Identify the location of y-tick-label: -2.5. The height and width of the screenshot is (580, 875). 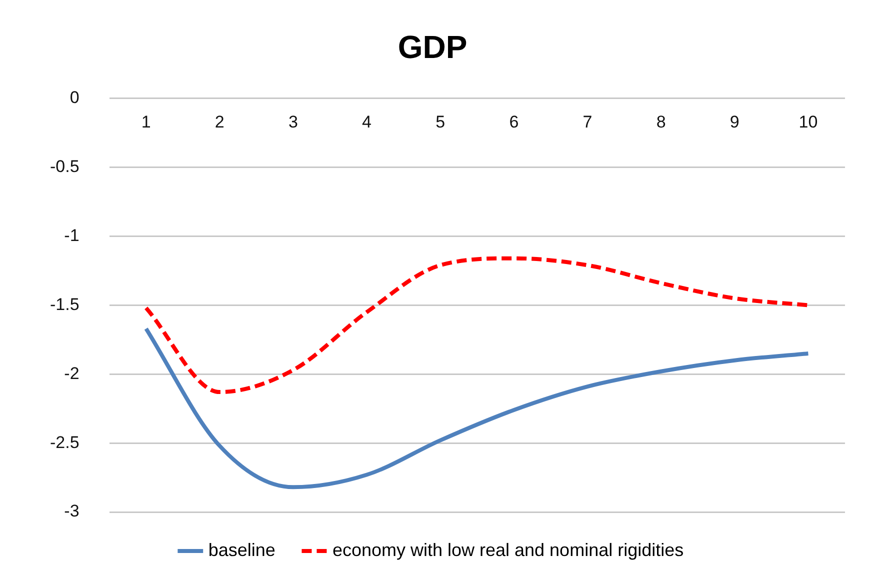
(65, 442).